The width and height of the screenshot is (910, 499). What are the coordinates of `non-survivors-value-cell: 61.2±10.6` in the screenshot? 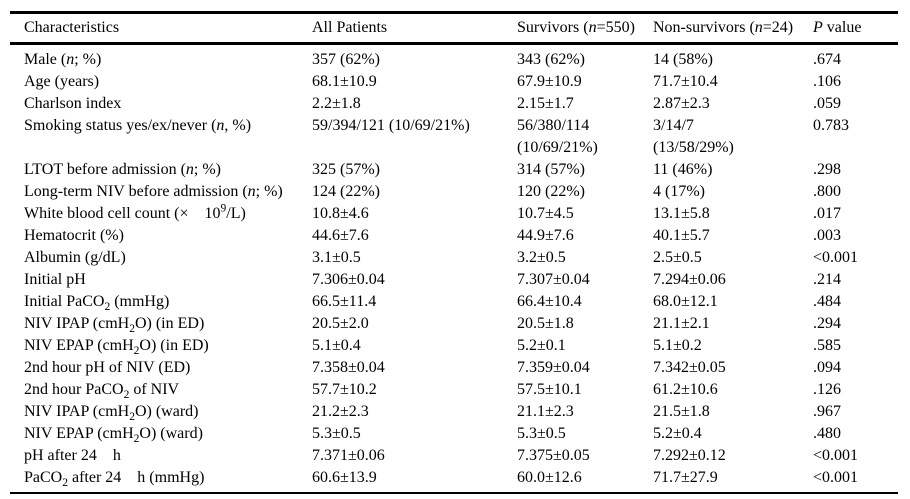 It's located at (685, 389).